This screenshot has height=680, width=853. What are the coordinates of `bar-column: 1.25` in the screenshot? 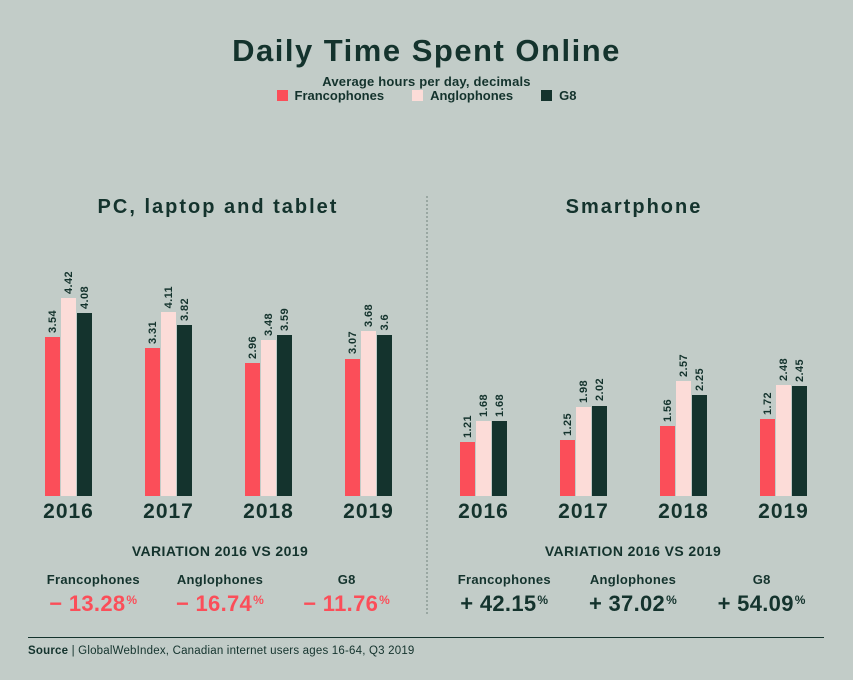 It's located at (567, 454).